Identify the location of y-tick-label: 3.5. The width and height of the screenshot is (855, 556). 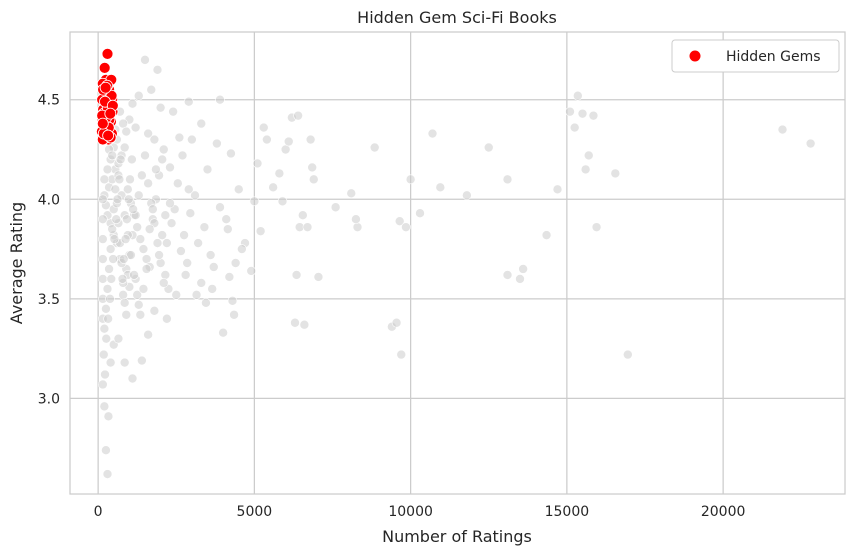
(49, 300).